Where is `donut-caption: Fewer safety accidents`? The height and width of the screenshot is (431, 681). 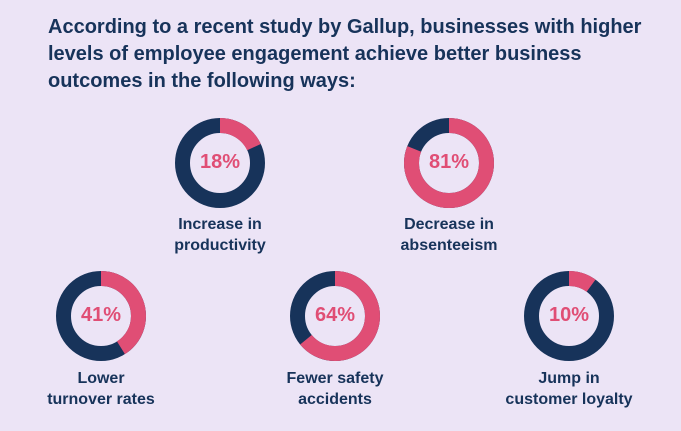
donut-caption: Fewer safety accidents is located at coordinates (335, 389).